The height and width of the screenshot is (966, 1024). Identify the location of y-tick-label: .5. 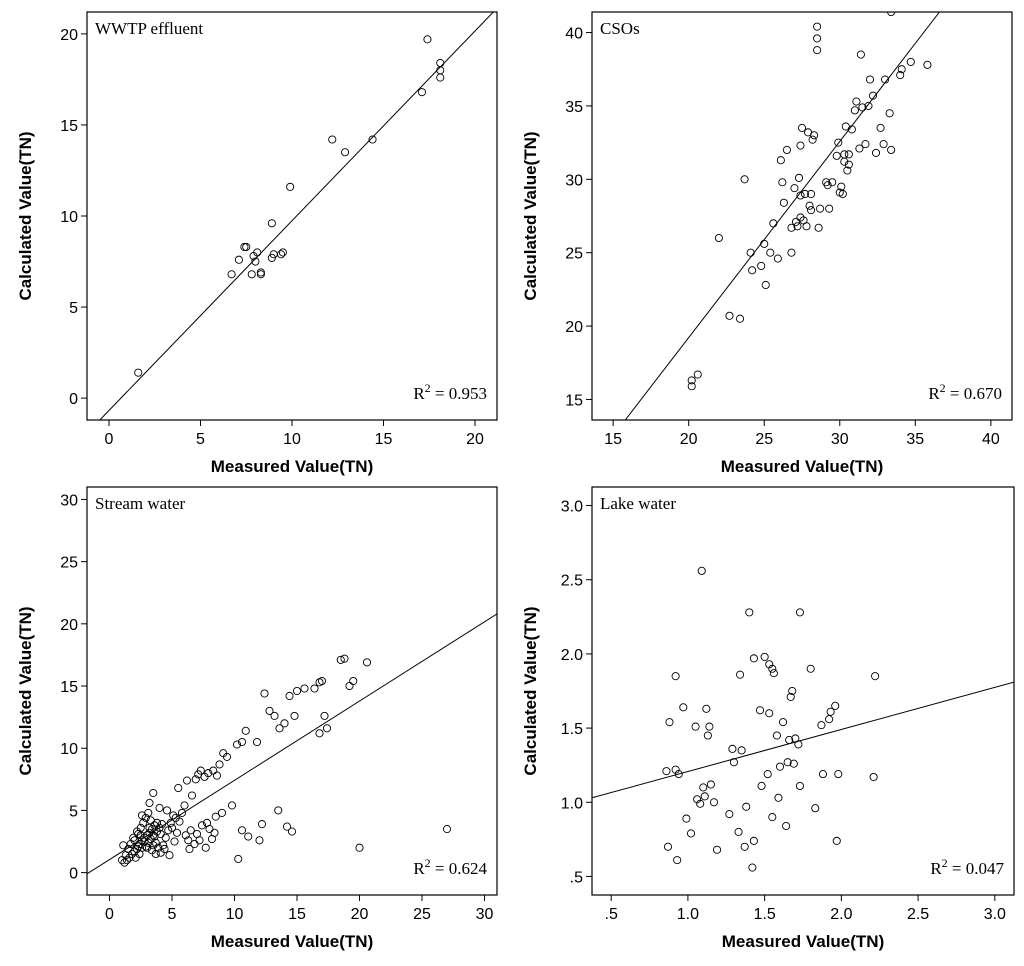
(576, 877).